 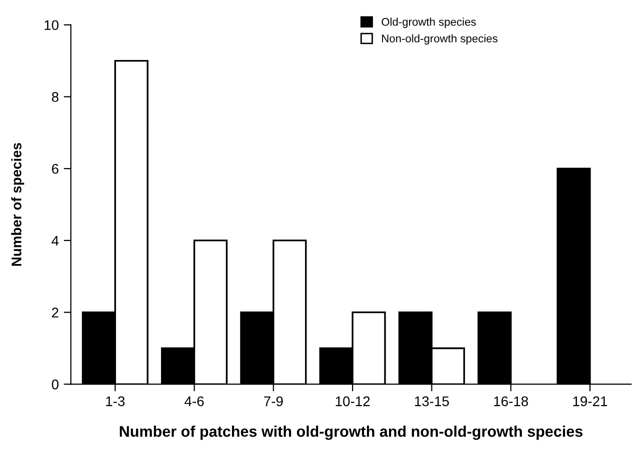 I want to click on legend-label: Non-old-growth species, so click(x=440, y=39).